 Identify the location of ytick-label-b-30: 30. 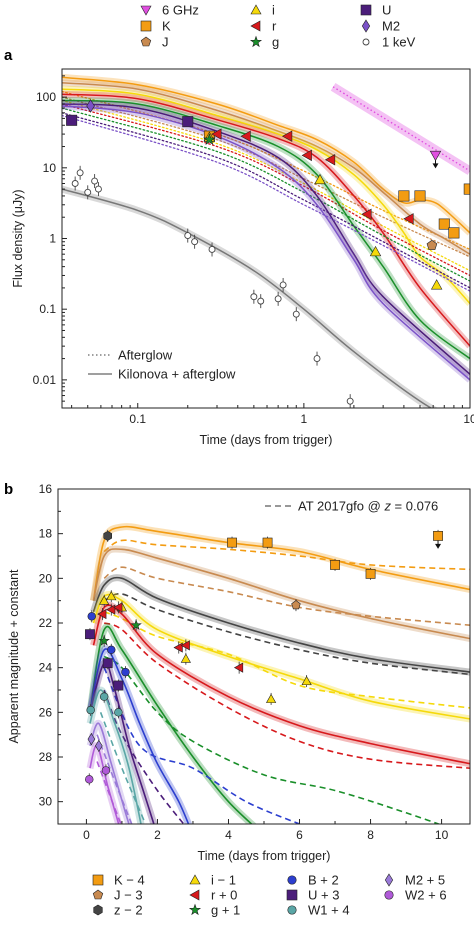
(46, 802).